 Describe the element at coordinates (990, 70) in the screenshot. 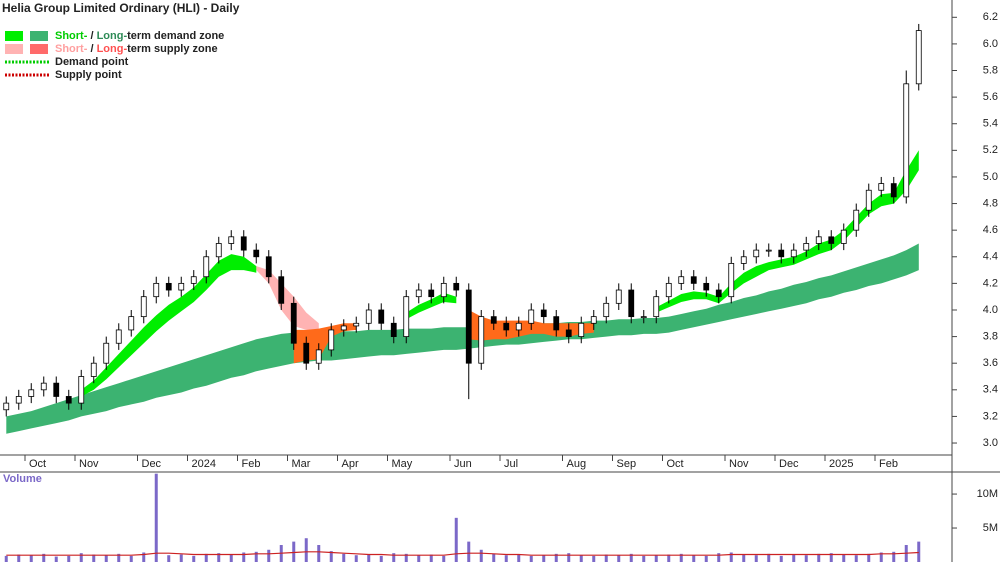

I see `y-tick-label: 5.8` at that location.